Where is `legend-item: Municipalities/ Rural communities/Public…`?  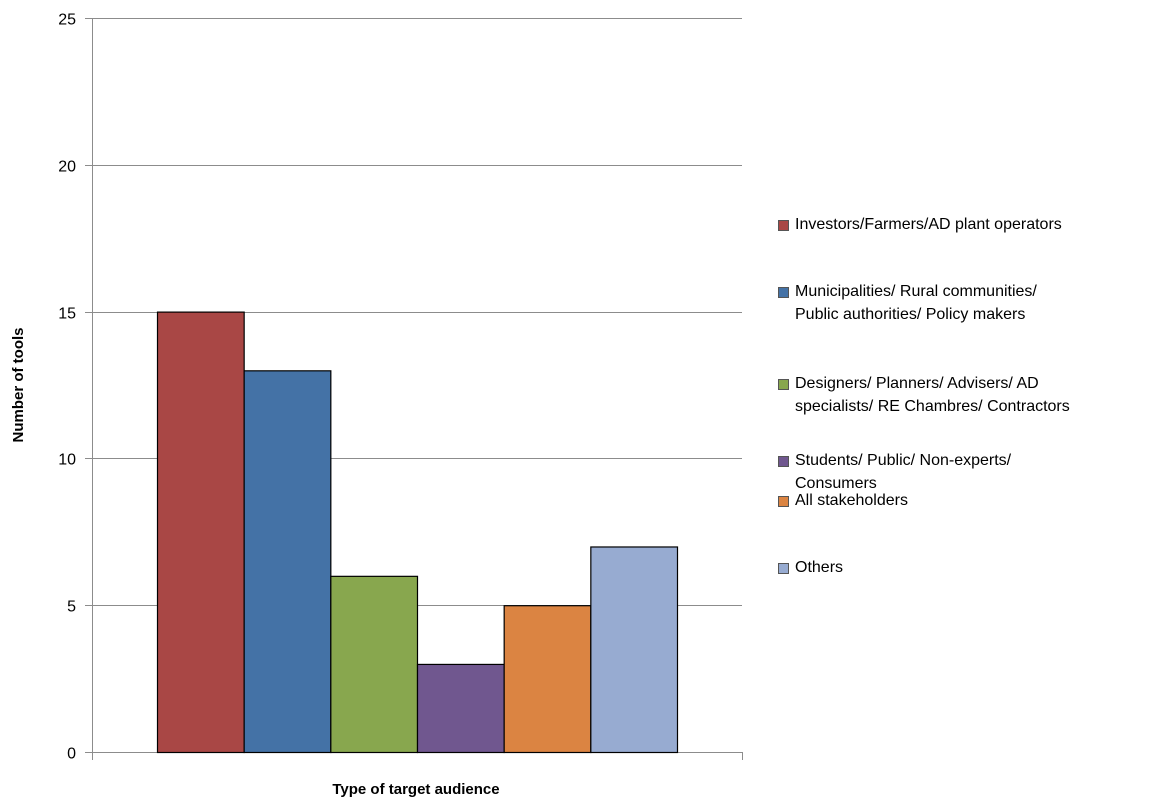 legend-item: Municipalities/ Rural communities/Public… is located at coordinates (964, 304).